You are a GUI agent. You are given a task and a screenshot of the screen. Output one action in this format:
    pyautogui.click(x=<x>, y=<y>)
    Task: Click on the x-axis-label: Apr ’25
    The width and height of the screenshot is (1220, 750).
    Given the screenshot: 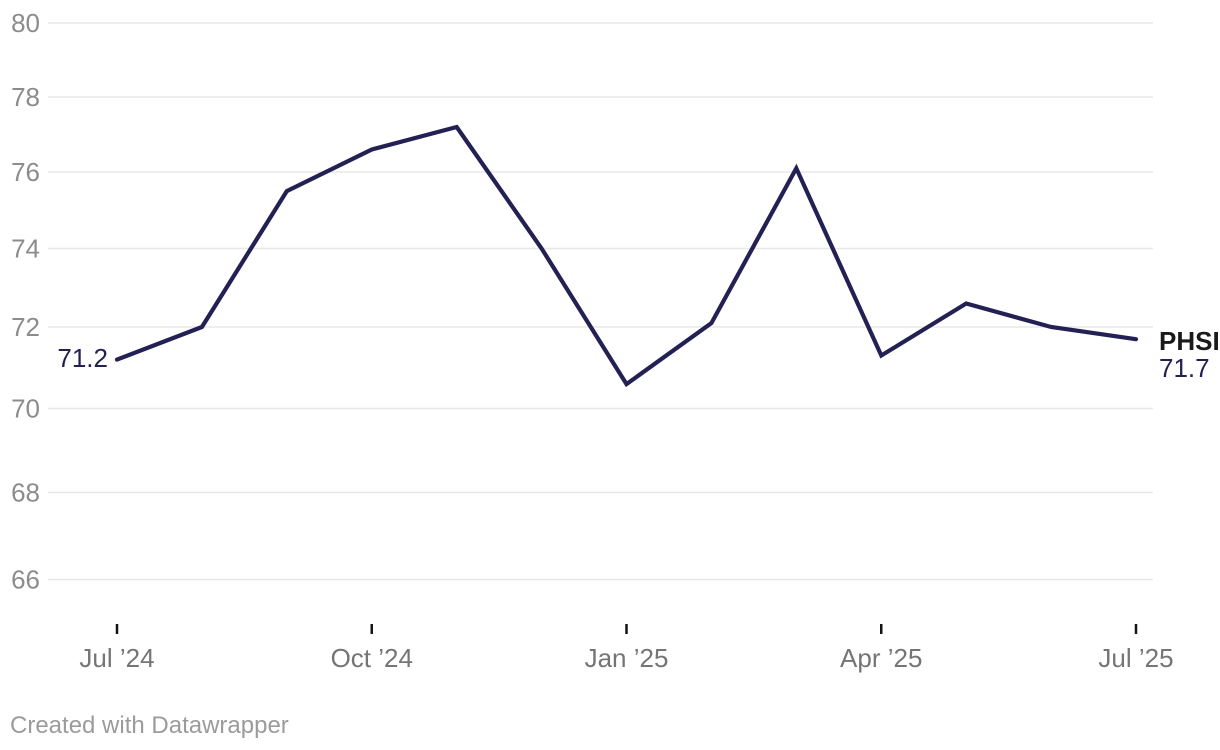 What is the action you would take?
    pyautogui.click(x=881, y=658)
    